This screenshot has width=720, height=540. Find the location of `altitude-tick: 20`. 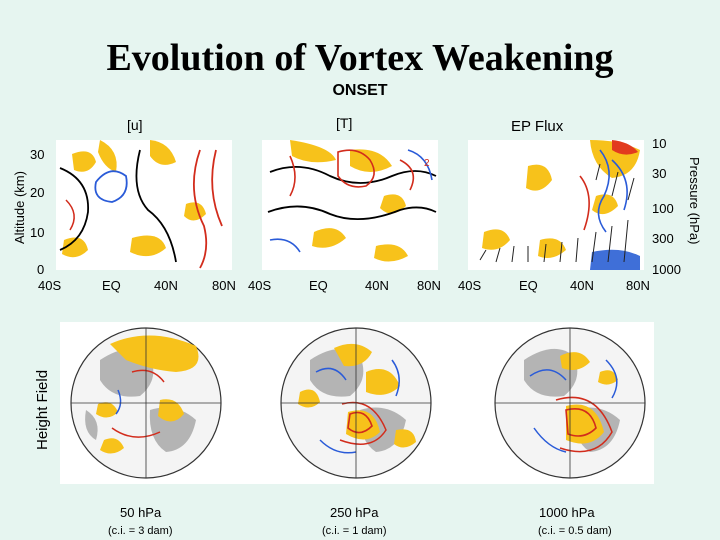

altitude-tick: 20 is located at coordinates (37, 192).